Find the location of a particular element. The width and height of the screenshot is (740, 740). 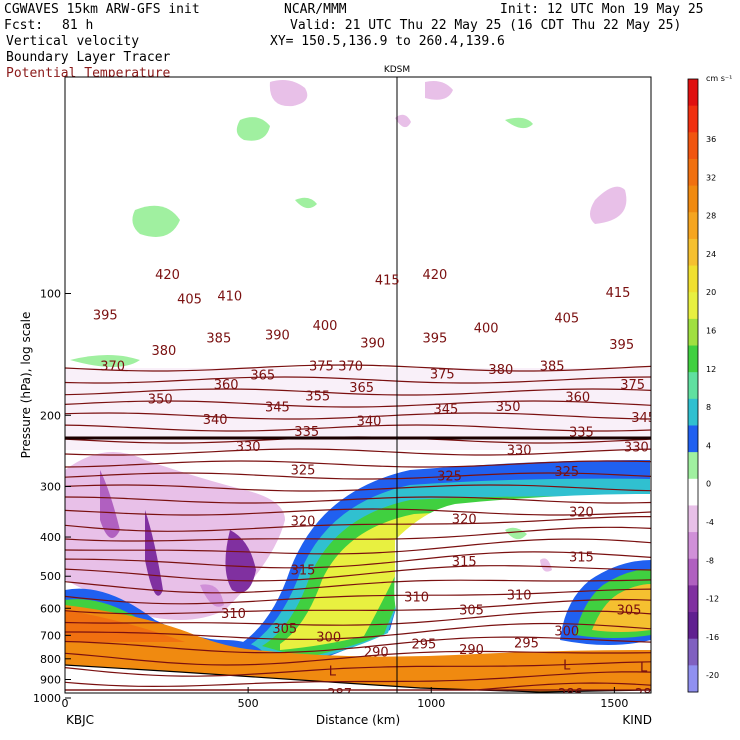

theta-label: 390 is located at coordinates (277, 336).